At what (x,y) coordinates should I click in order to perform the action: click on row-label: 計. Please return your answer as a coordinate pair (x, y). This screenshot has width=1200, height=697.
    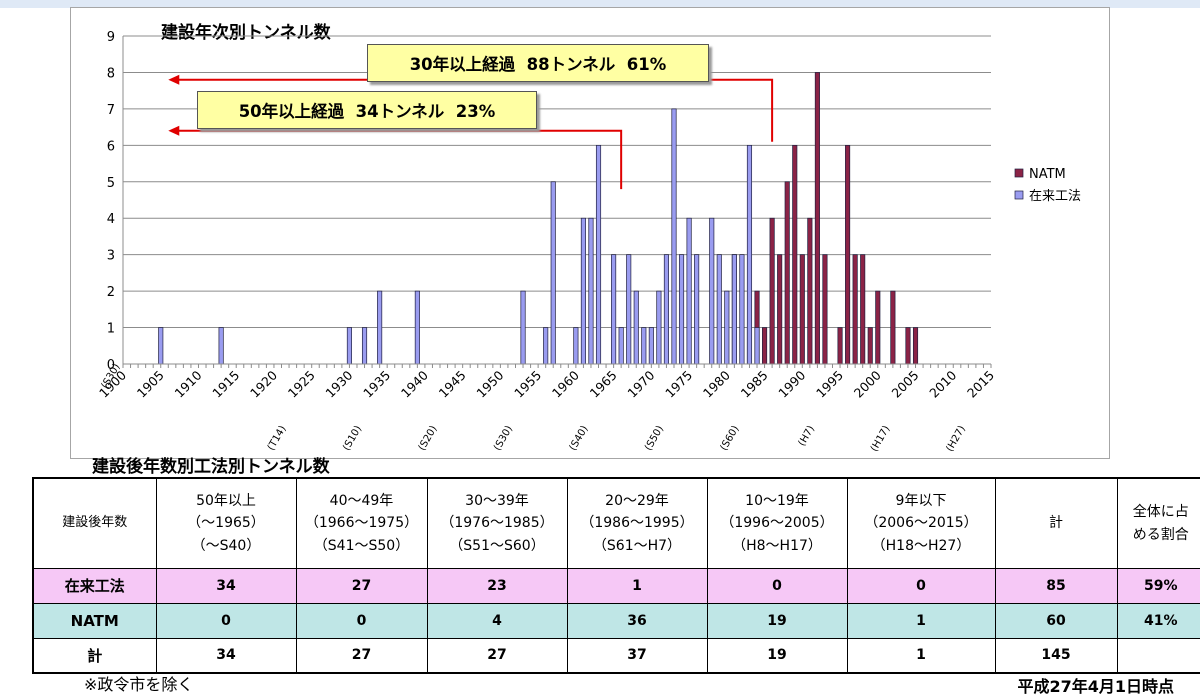
    Looking at the image, I should click on (94, 656).